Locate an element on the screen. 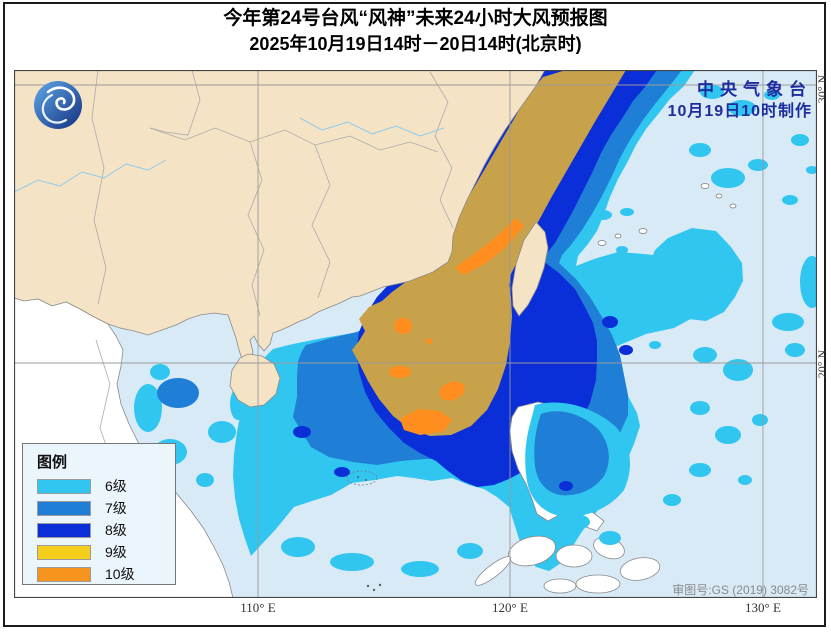  legend-swatch-level9 is located at coordinates (64, 552).